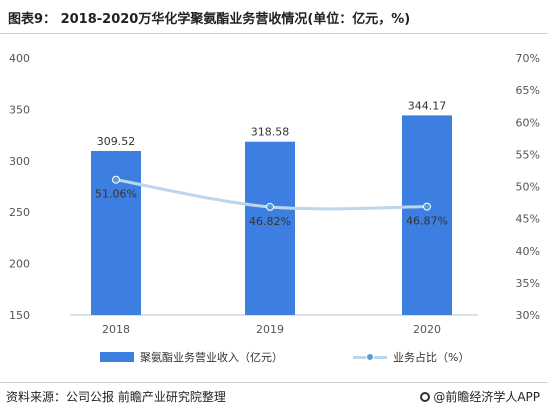 This screenshot has height=415, width=548. I want to click on line-series: 51.06% 46.82% 46.87%, so click(271, 201).